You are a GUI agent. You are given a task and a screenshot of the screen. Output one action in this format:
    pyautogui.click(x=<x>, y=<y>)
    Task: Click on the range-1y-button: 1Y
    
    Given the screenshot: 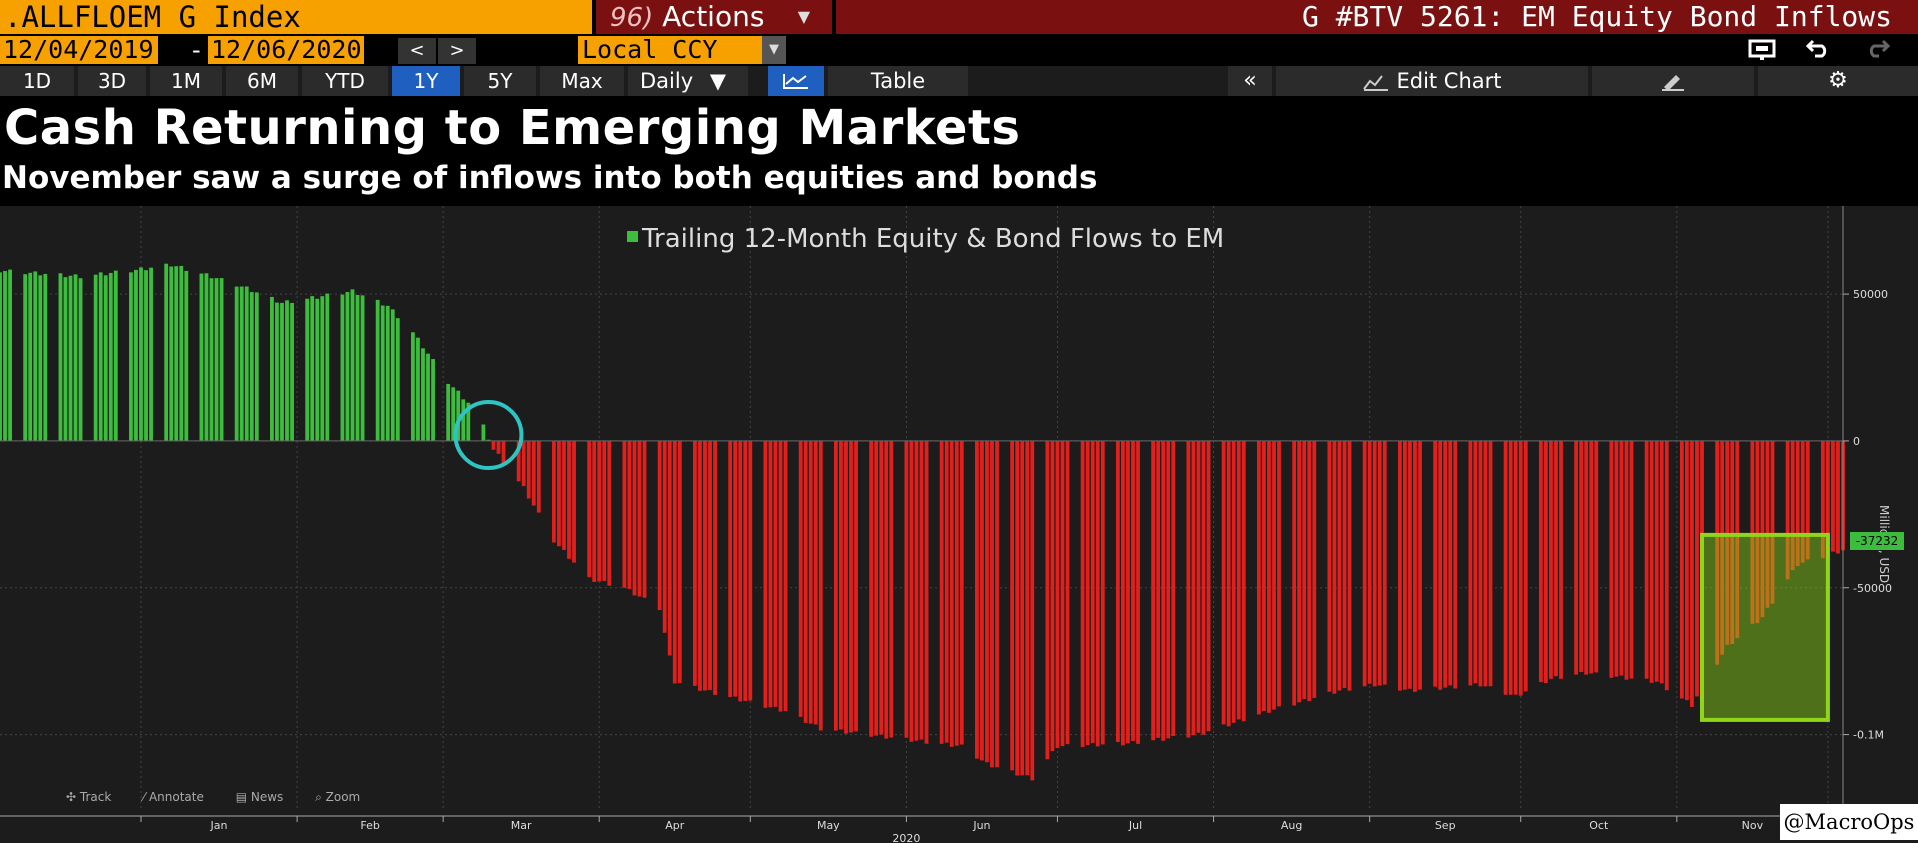 What is the action you would take?
    pyautogui.click(x=426, y=81)
    